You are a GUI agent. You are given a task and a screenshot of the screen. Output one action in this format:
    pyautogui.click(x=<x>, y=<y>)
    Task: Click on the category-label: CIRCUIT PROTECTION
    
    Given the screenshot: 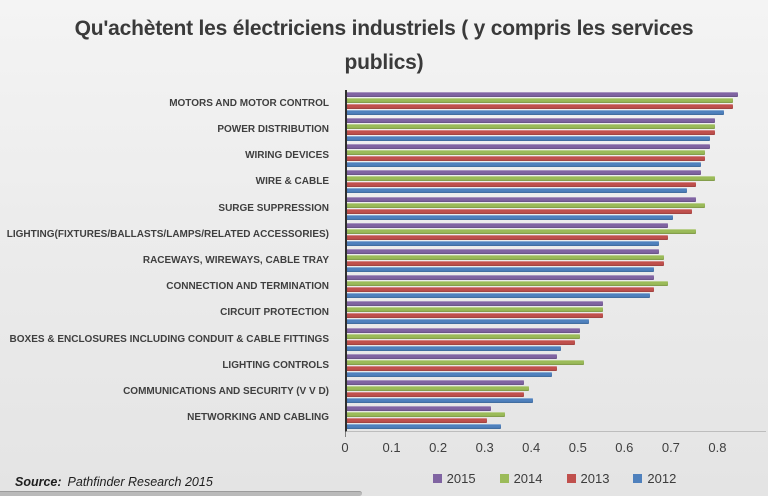 What is the action you would take?
    pyautogui.click(x=274, y=313)
    